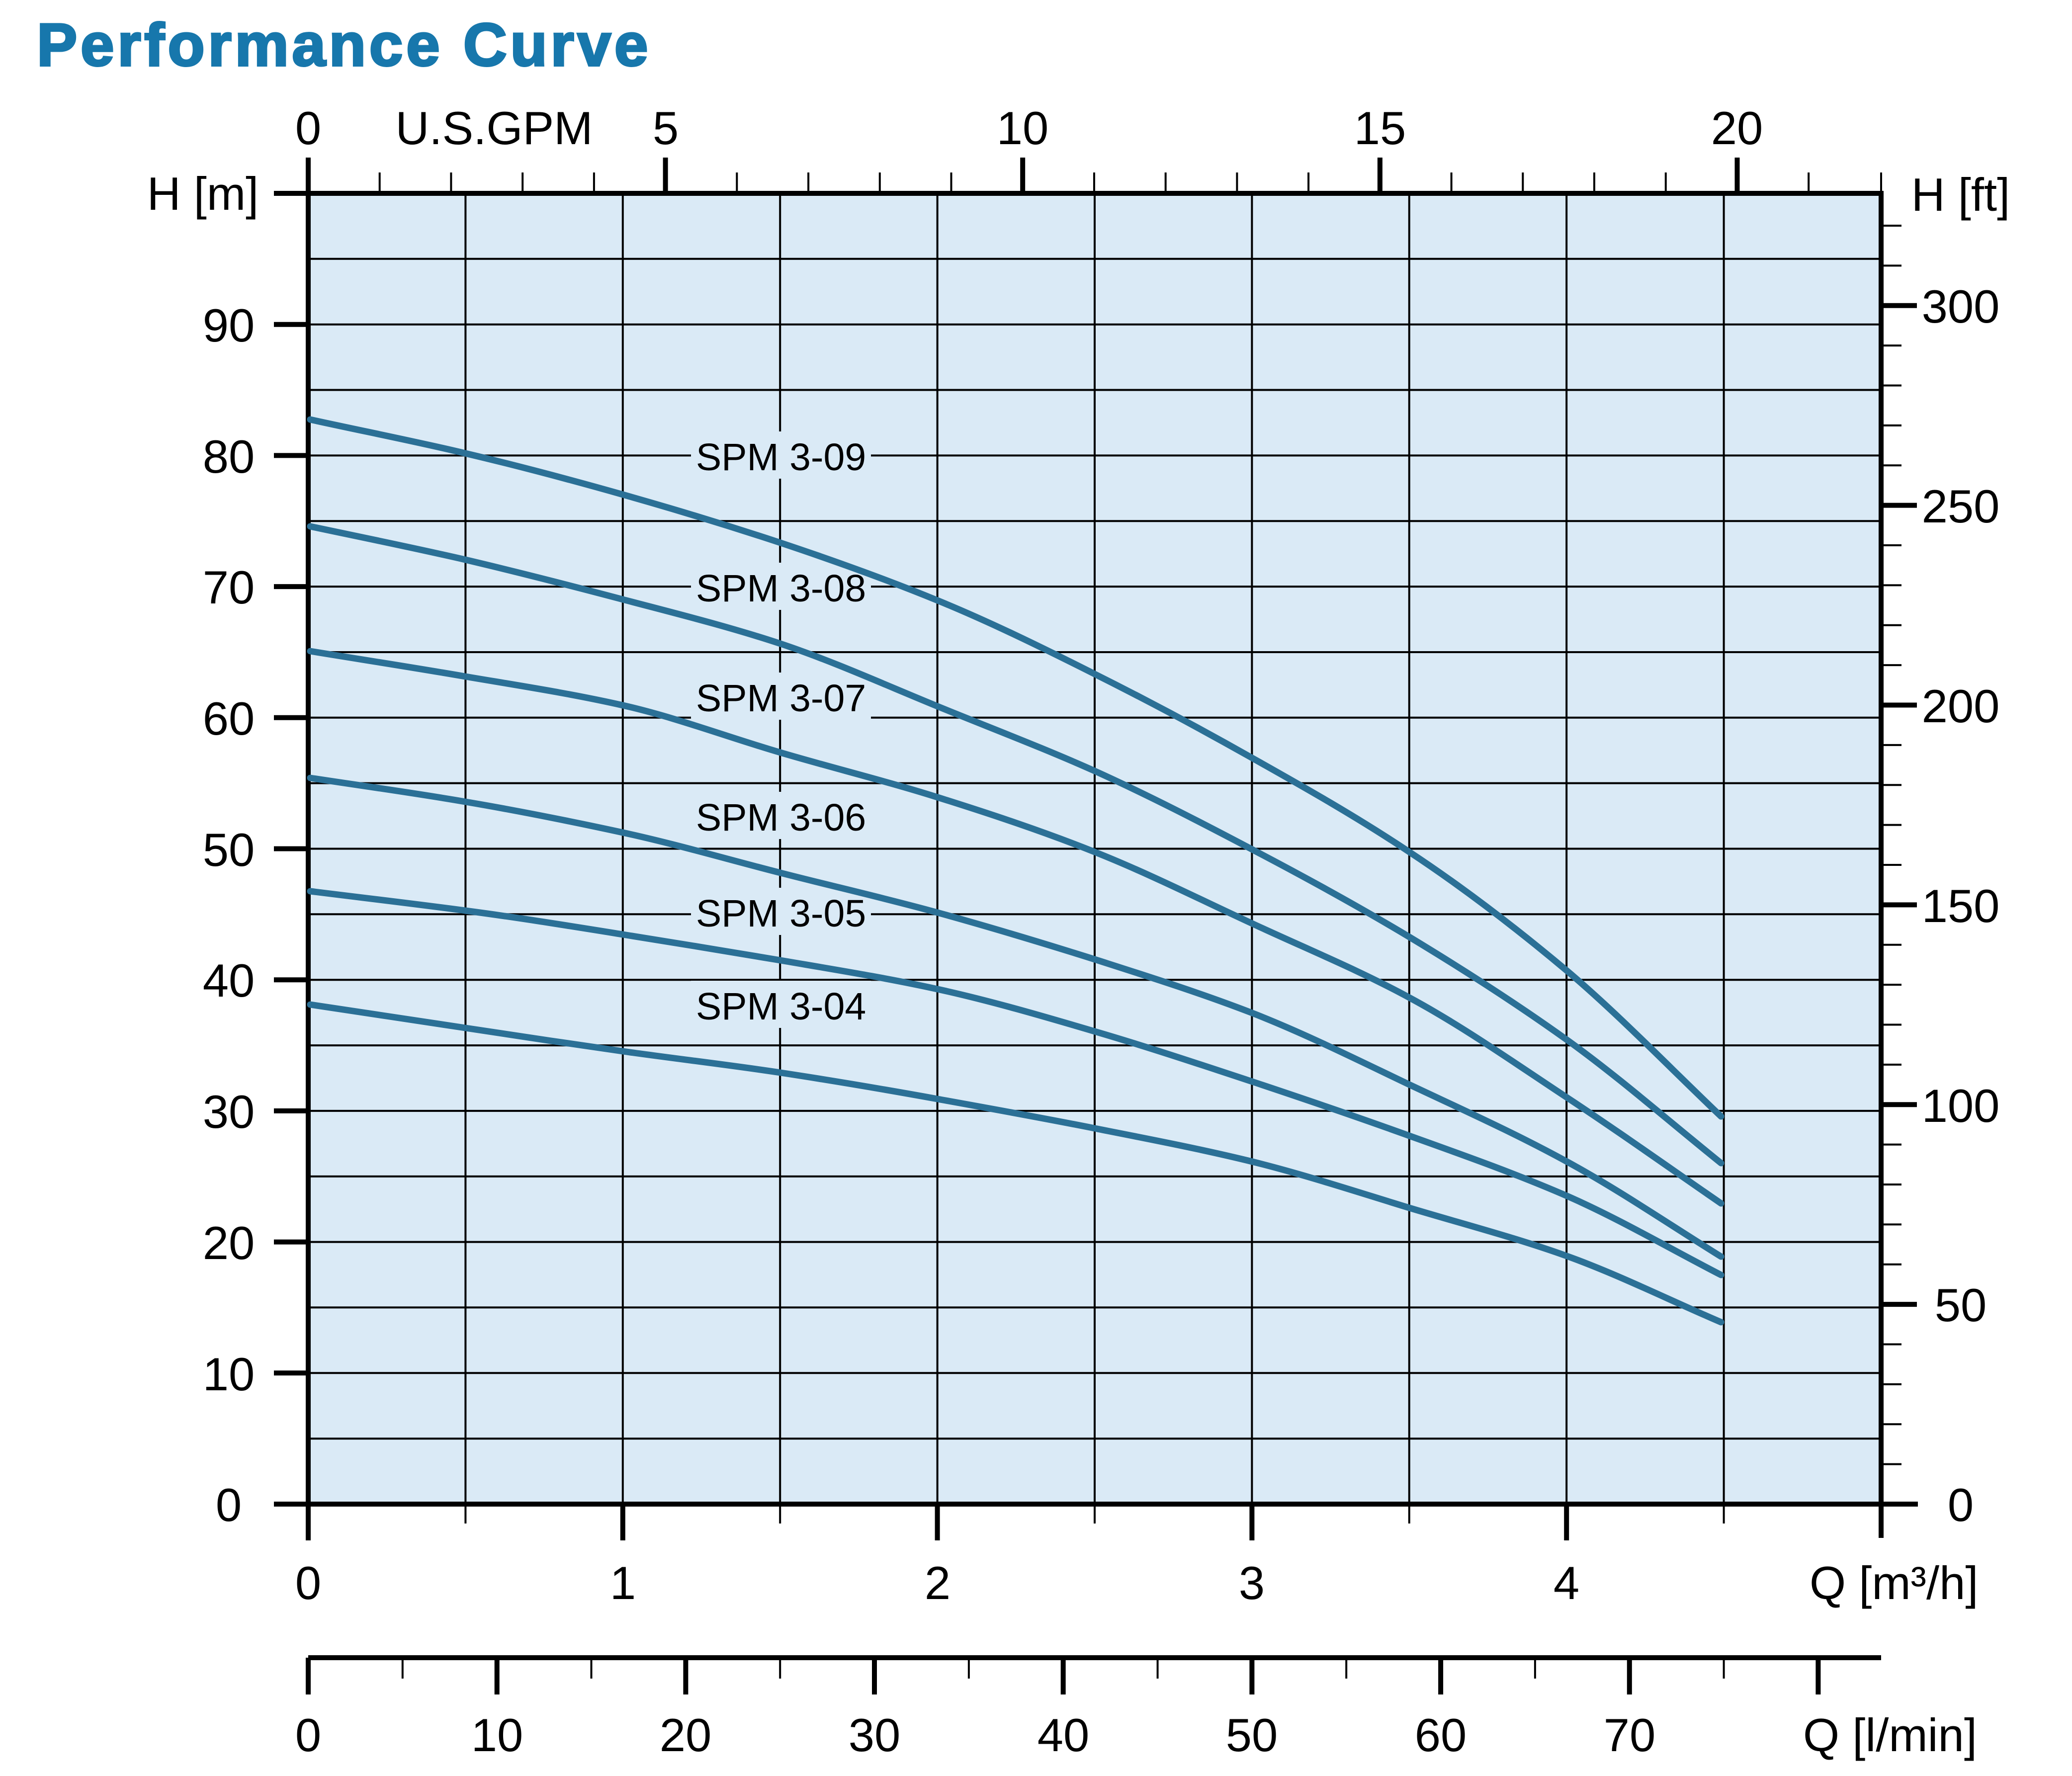  I want to click on svg-text: Q [m³/h], so click(1894, 1583).